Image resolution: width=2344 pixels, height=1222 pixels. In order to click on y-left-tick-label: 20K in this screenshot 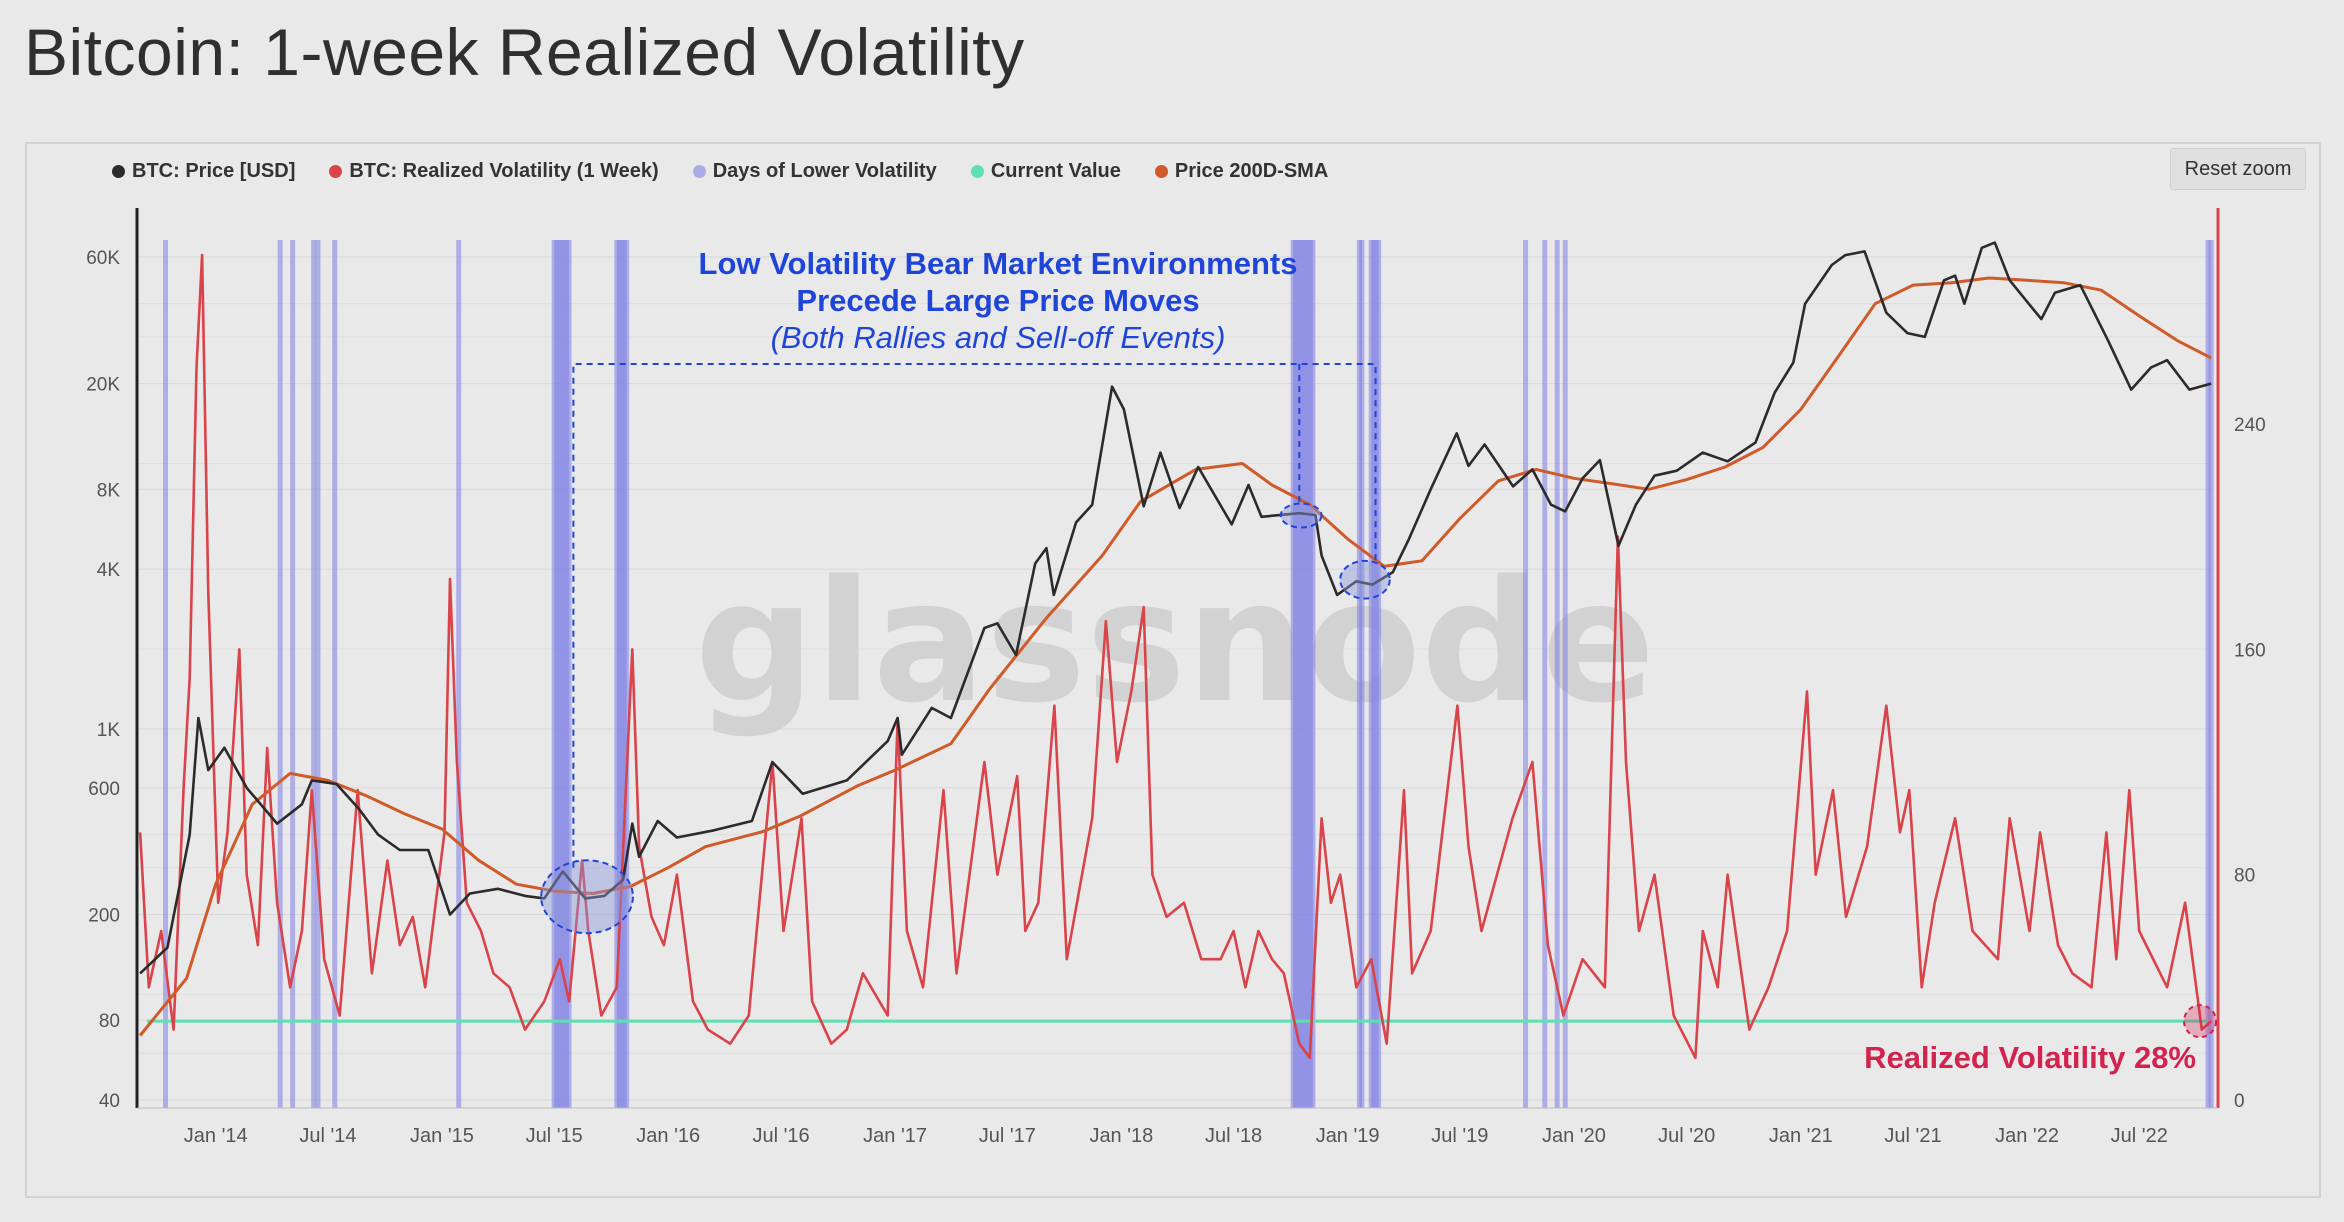, I will do `click(103, 385)`.